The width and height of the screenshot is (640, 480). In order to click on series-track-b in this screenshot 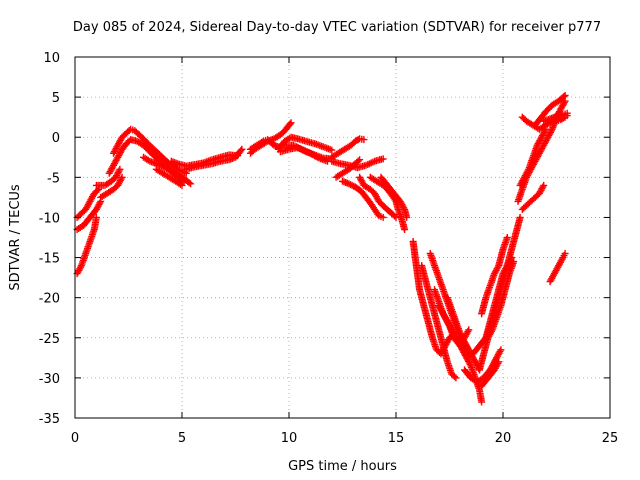, I will do `click(89, 215)`.